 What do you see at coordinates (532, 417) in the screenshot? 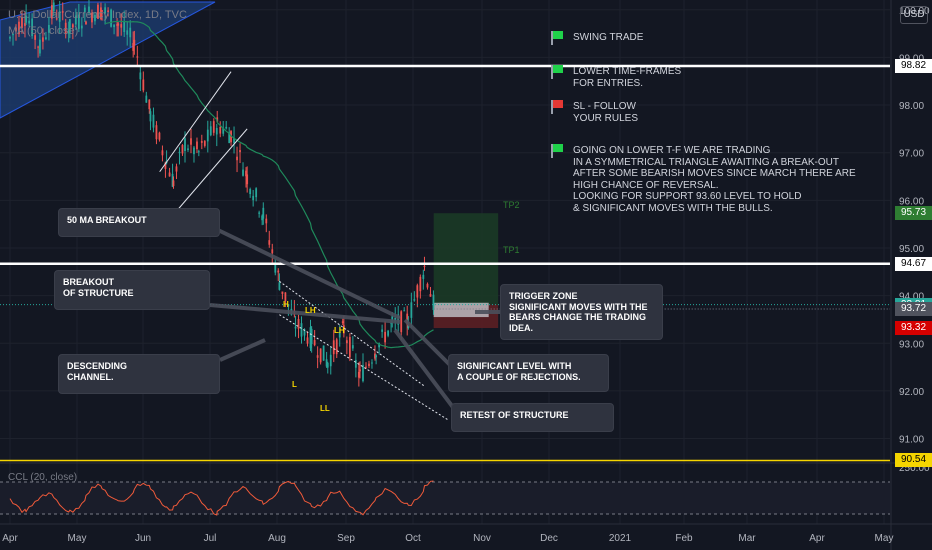
I see `callout-retest: RETEST OF STRUCTURE` at bounding box center [532, 417].